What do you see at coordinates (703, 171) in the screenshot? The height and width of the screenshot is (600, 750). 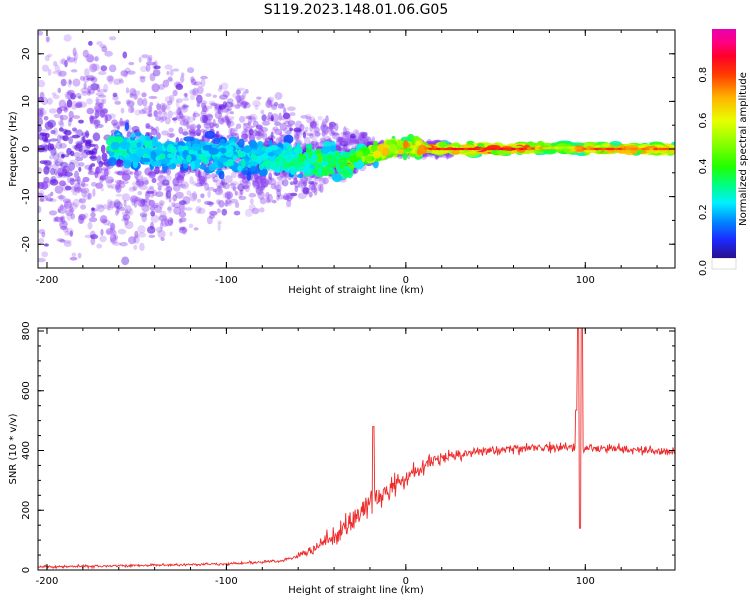 I see `colorbar-ticks: 0.0 0.2 0.4 0.6 0.8` at bounding box center [703, 171].